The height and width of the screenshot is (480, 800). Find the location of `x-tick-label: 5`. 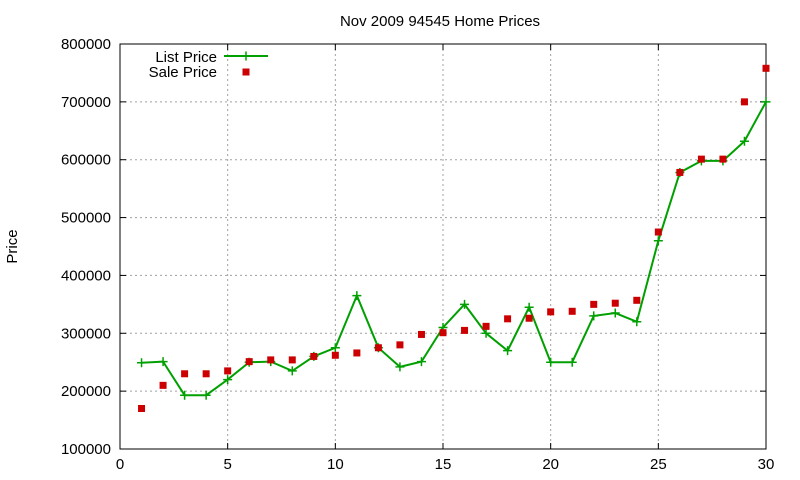

x-tick-label: 5 is located at coordinates (227, 464).